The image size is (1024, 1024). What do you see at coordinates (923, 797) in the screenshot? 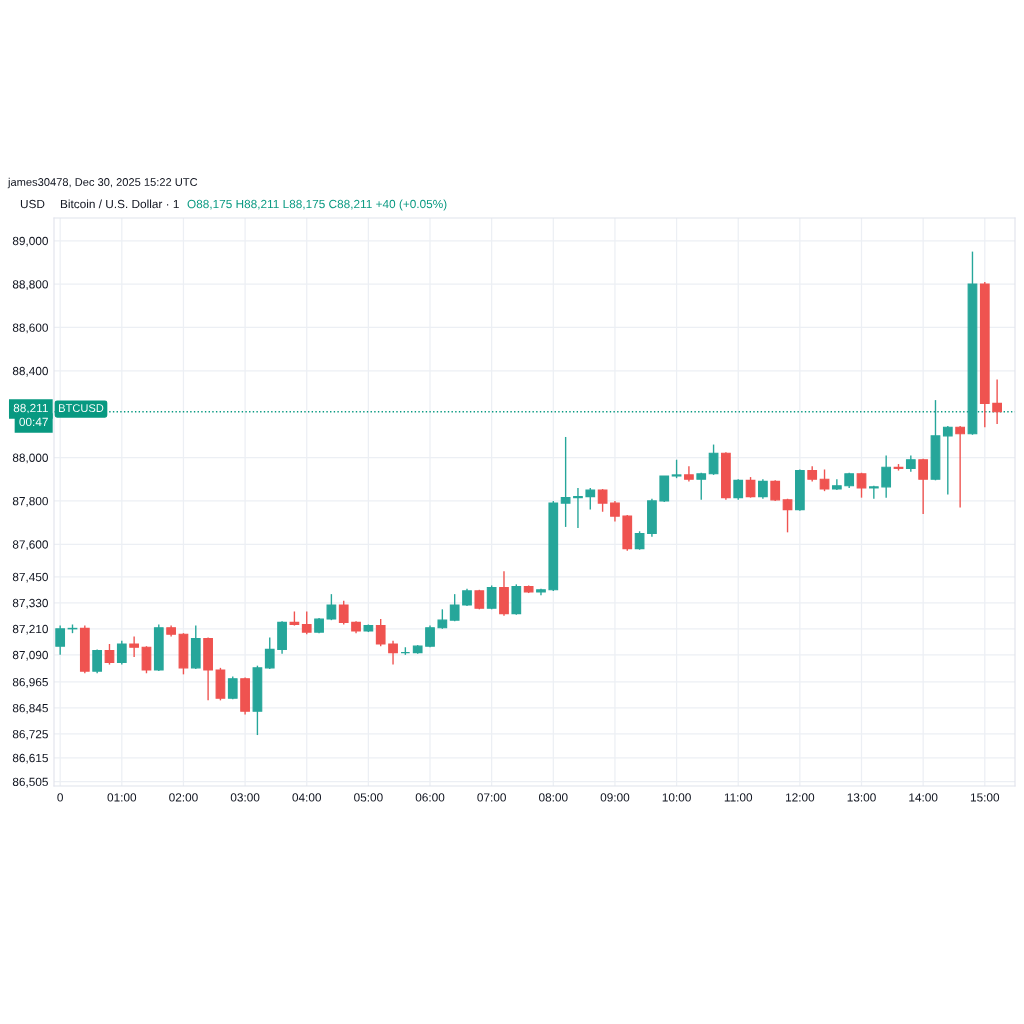
I see `x-tick-label: 14:00` at bounding box center [923, 797].